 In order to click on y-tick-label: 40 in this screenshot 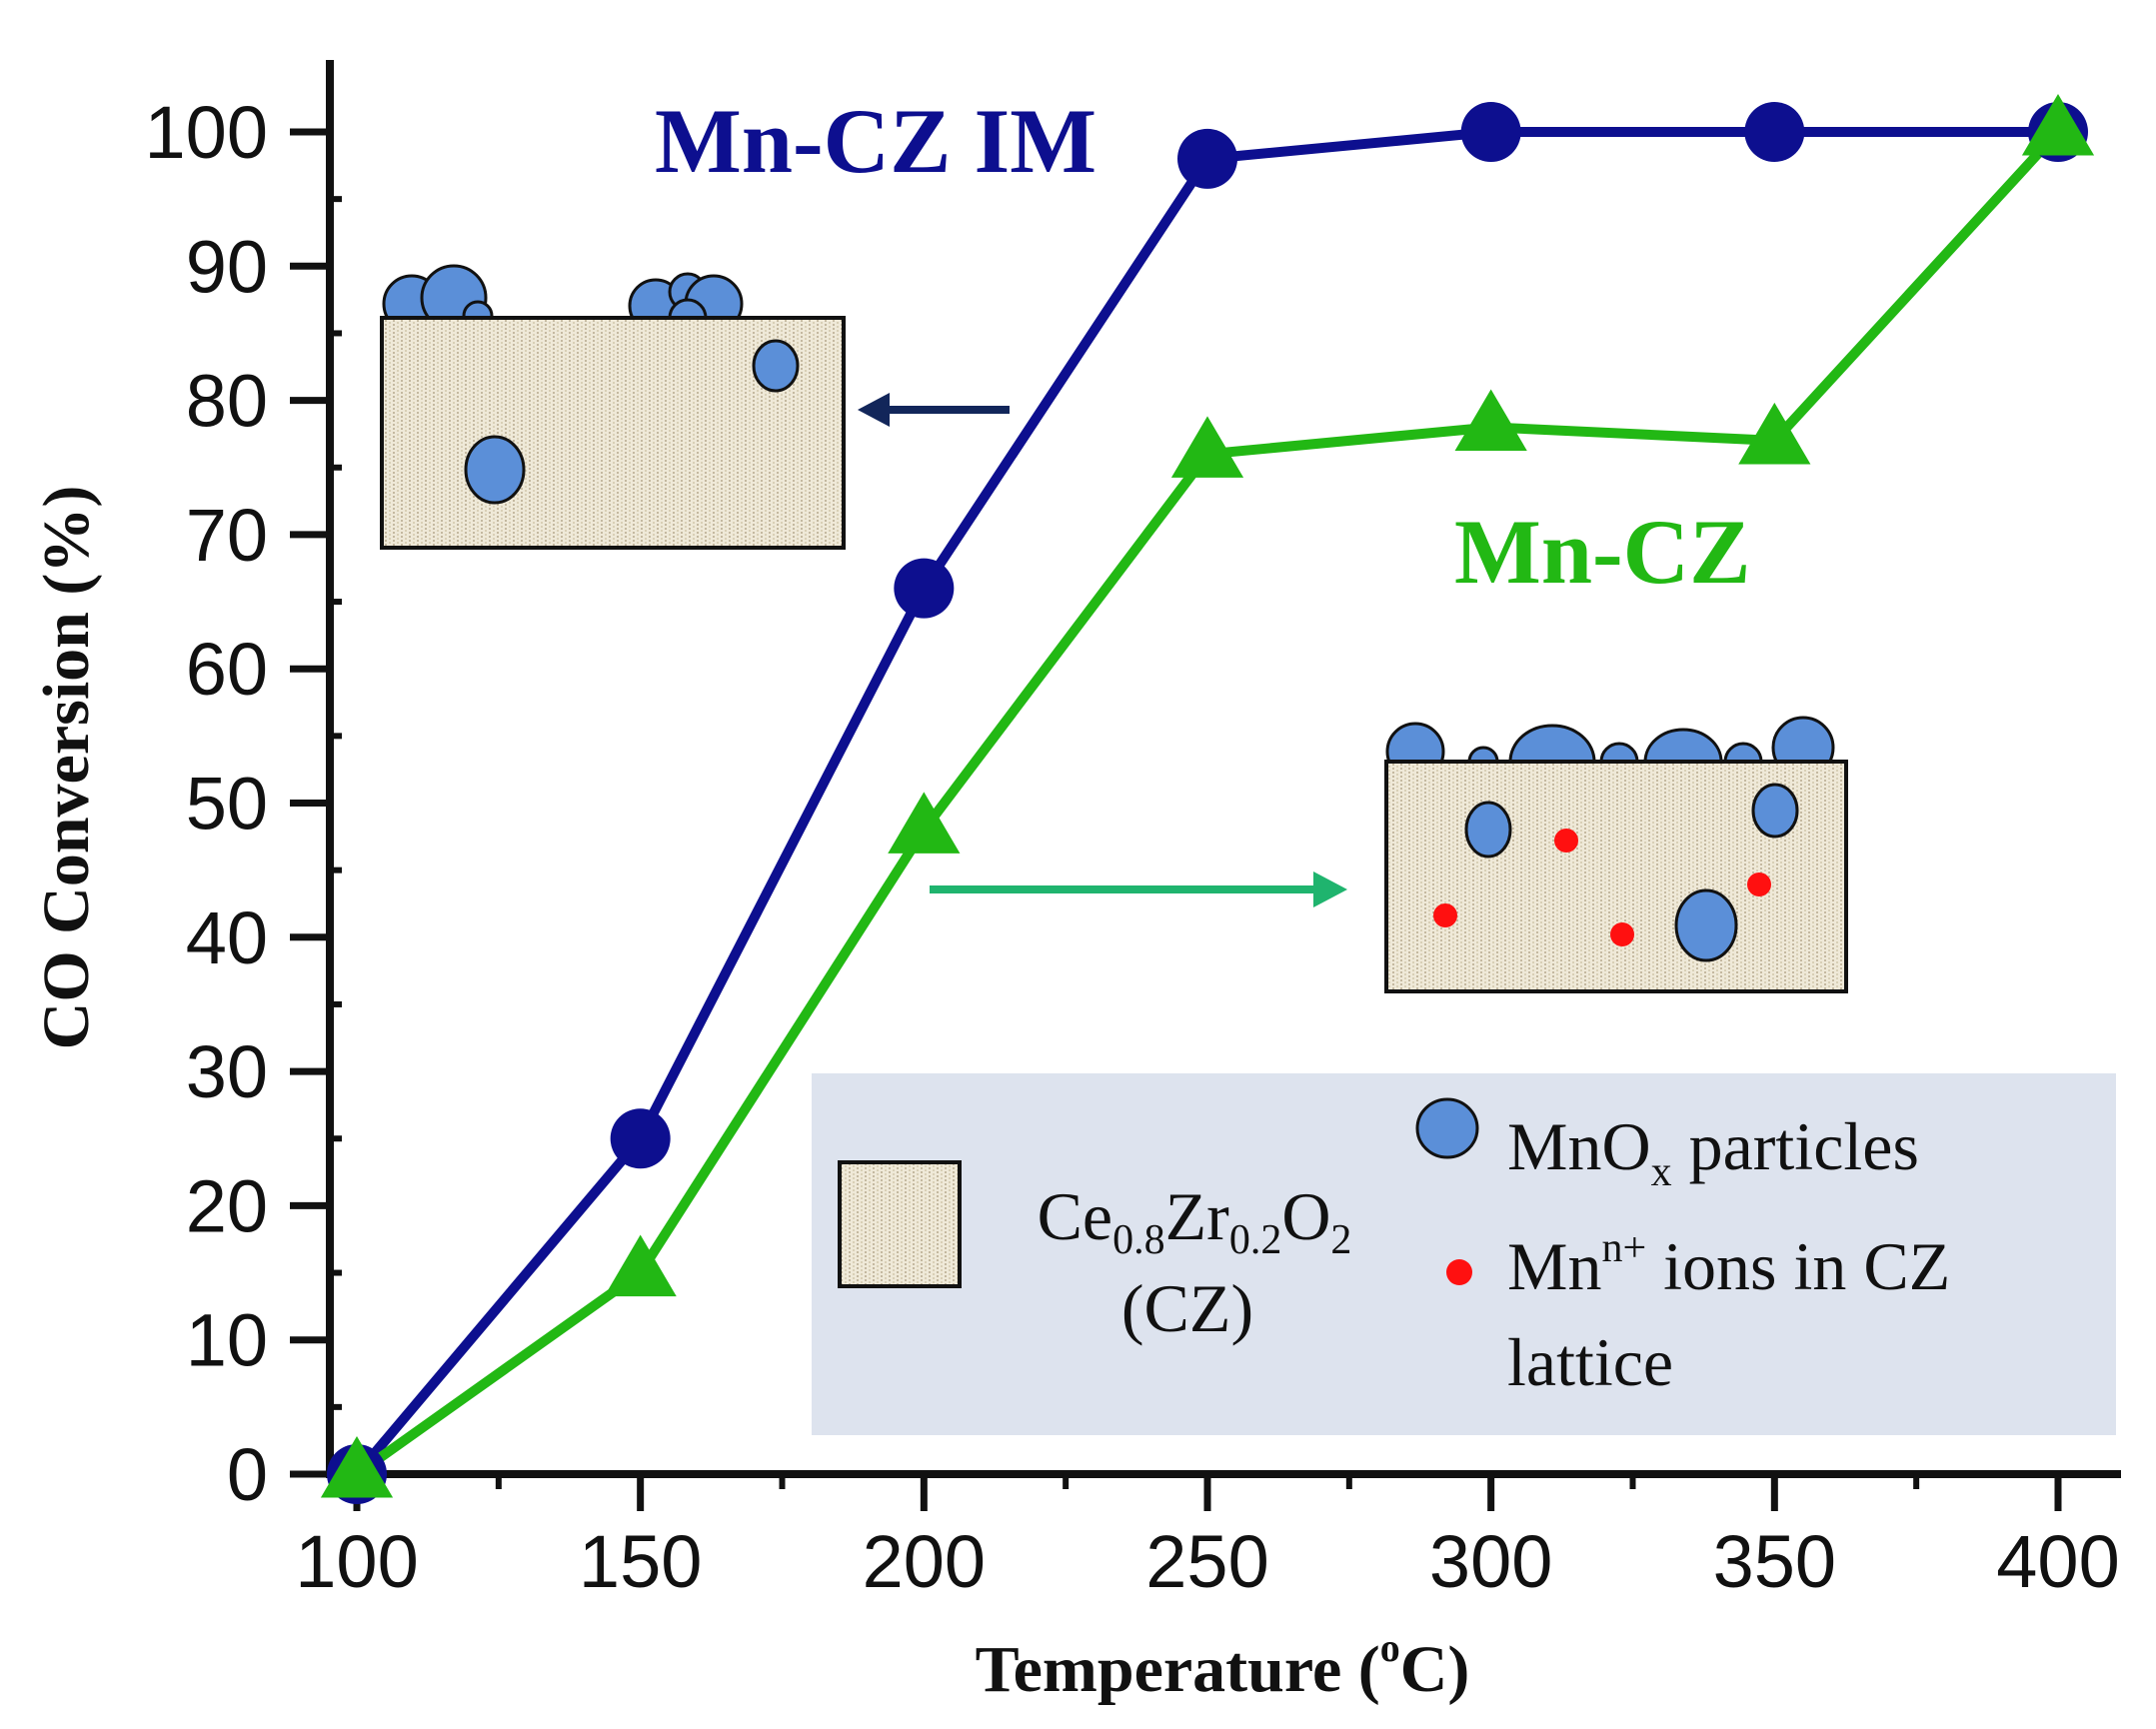, I will do `click(227, 937)`.